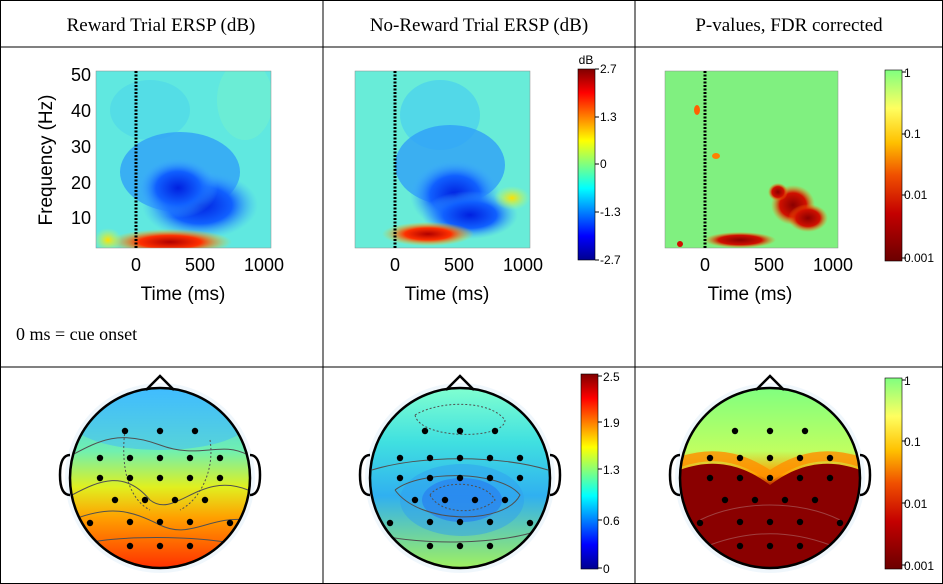 This screenshot has width=943, height=584. Describe the element at coordinates (81, 111) in the screenshot. I see `y-tick-label: 40` at that location.